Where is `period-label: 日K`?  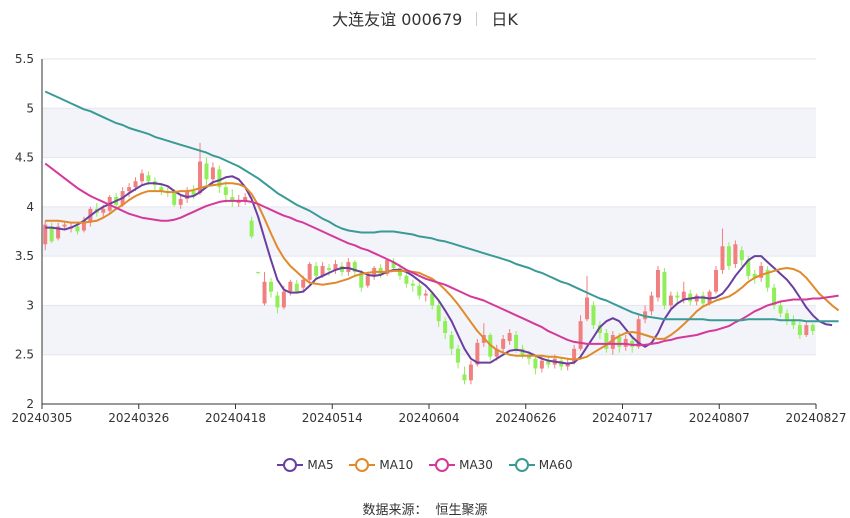
period-label: 日K is located at coordinates (504, 19).